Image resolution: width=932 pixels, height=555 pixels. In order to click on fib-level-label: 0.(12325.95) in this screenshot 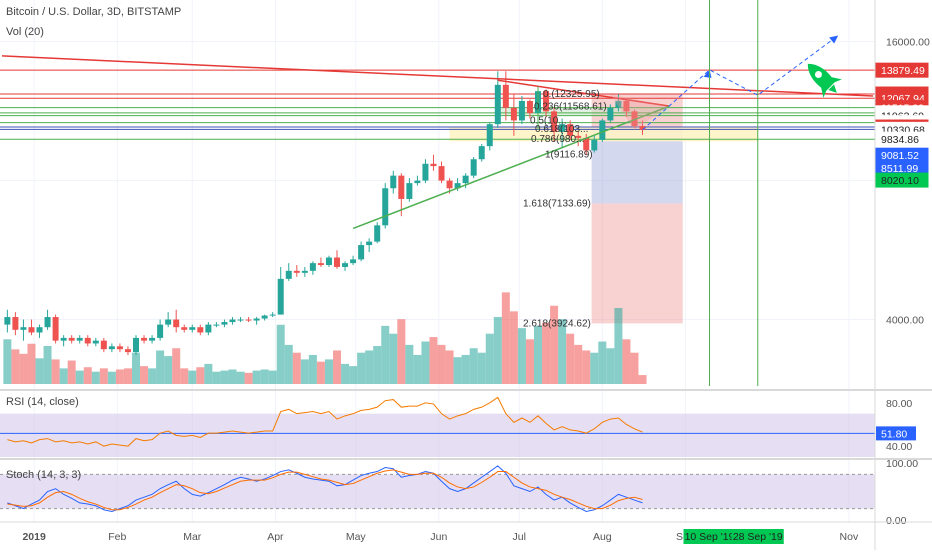, I will do `click(571, 94)`.